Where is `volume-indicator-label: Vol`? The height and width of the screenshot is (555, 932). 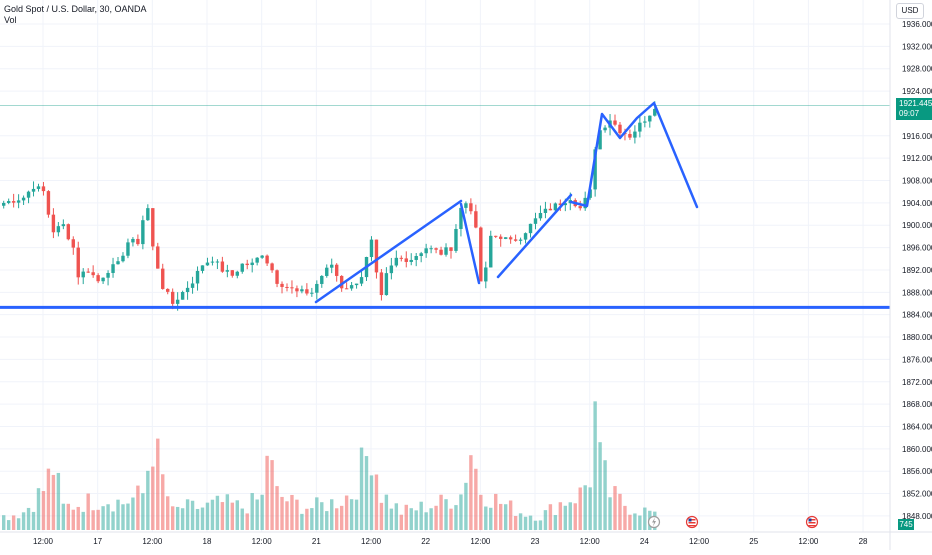 volume-indicator-label: Vol is located at coordinates (10, 20).